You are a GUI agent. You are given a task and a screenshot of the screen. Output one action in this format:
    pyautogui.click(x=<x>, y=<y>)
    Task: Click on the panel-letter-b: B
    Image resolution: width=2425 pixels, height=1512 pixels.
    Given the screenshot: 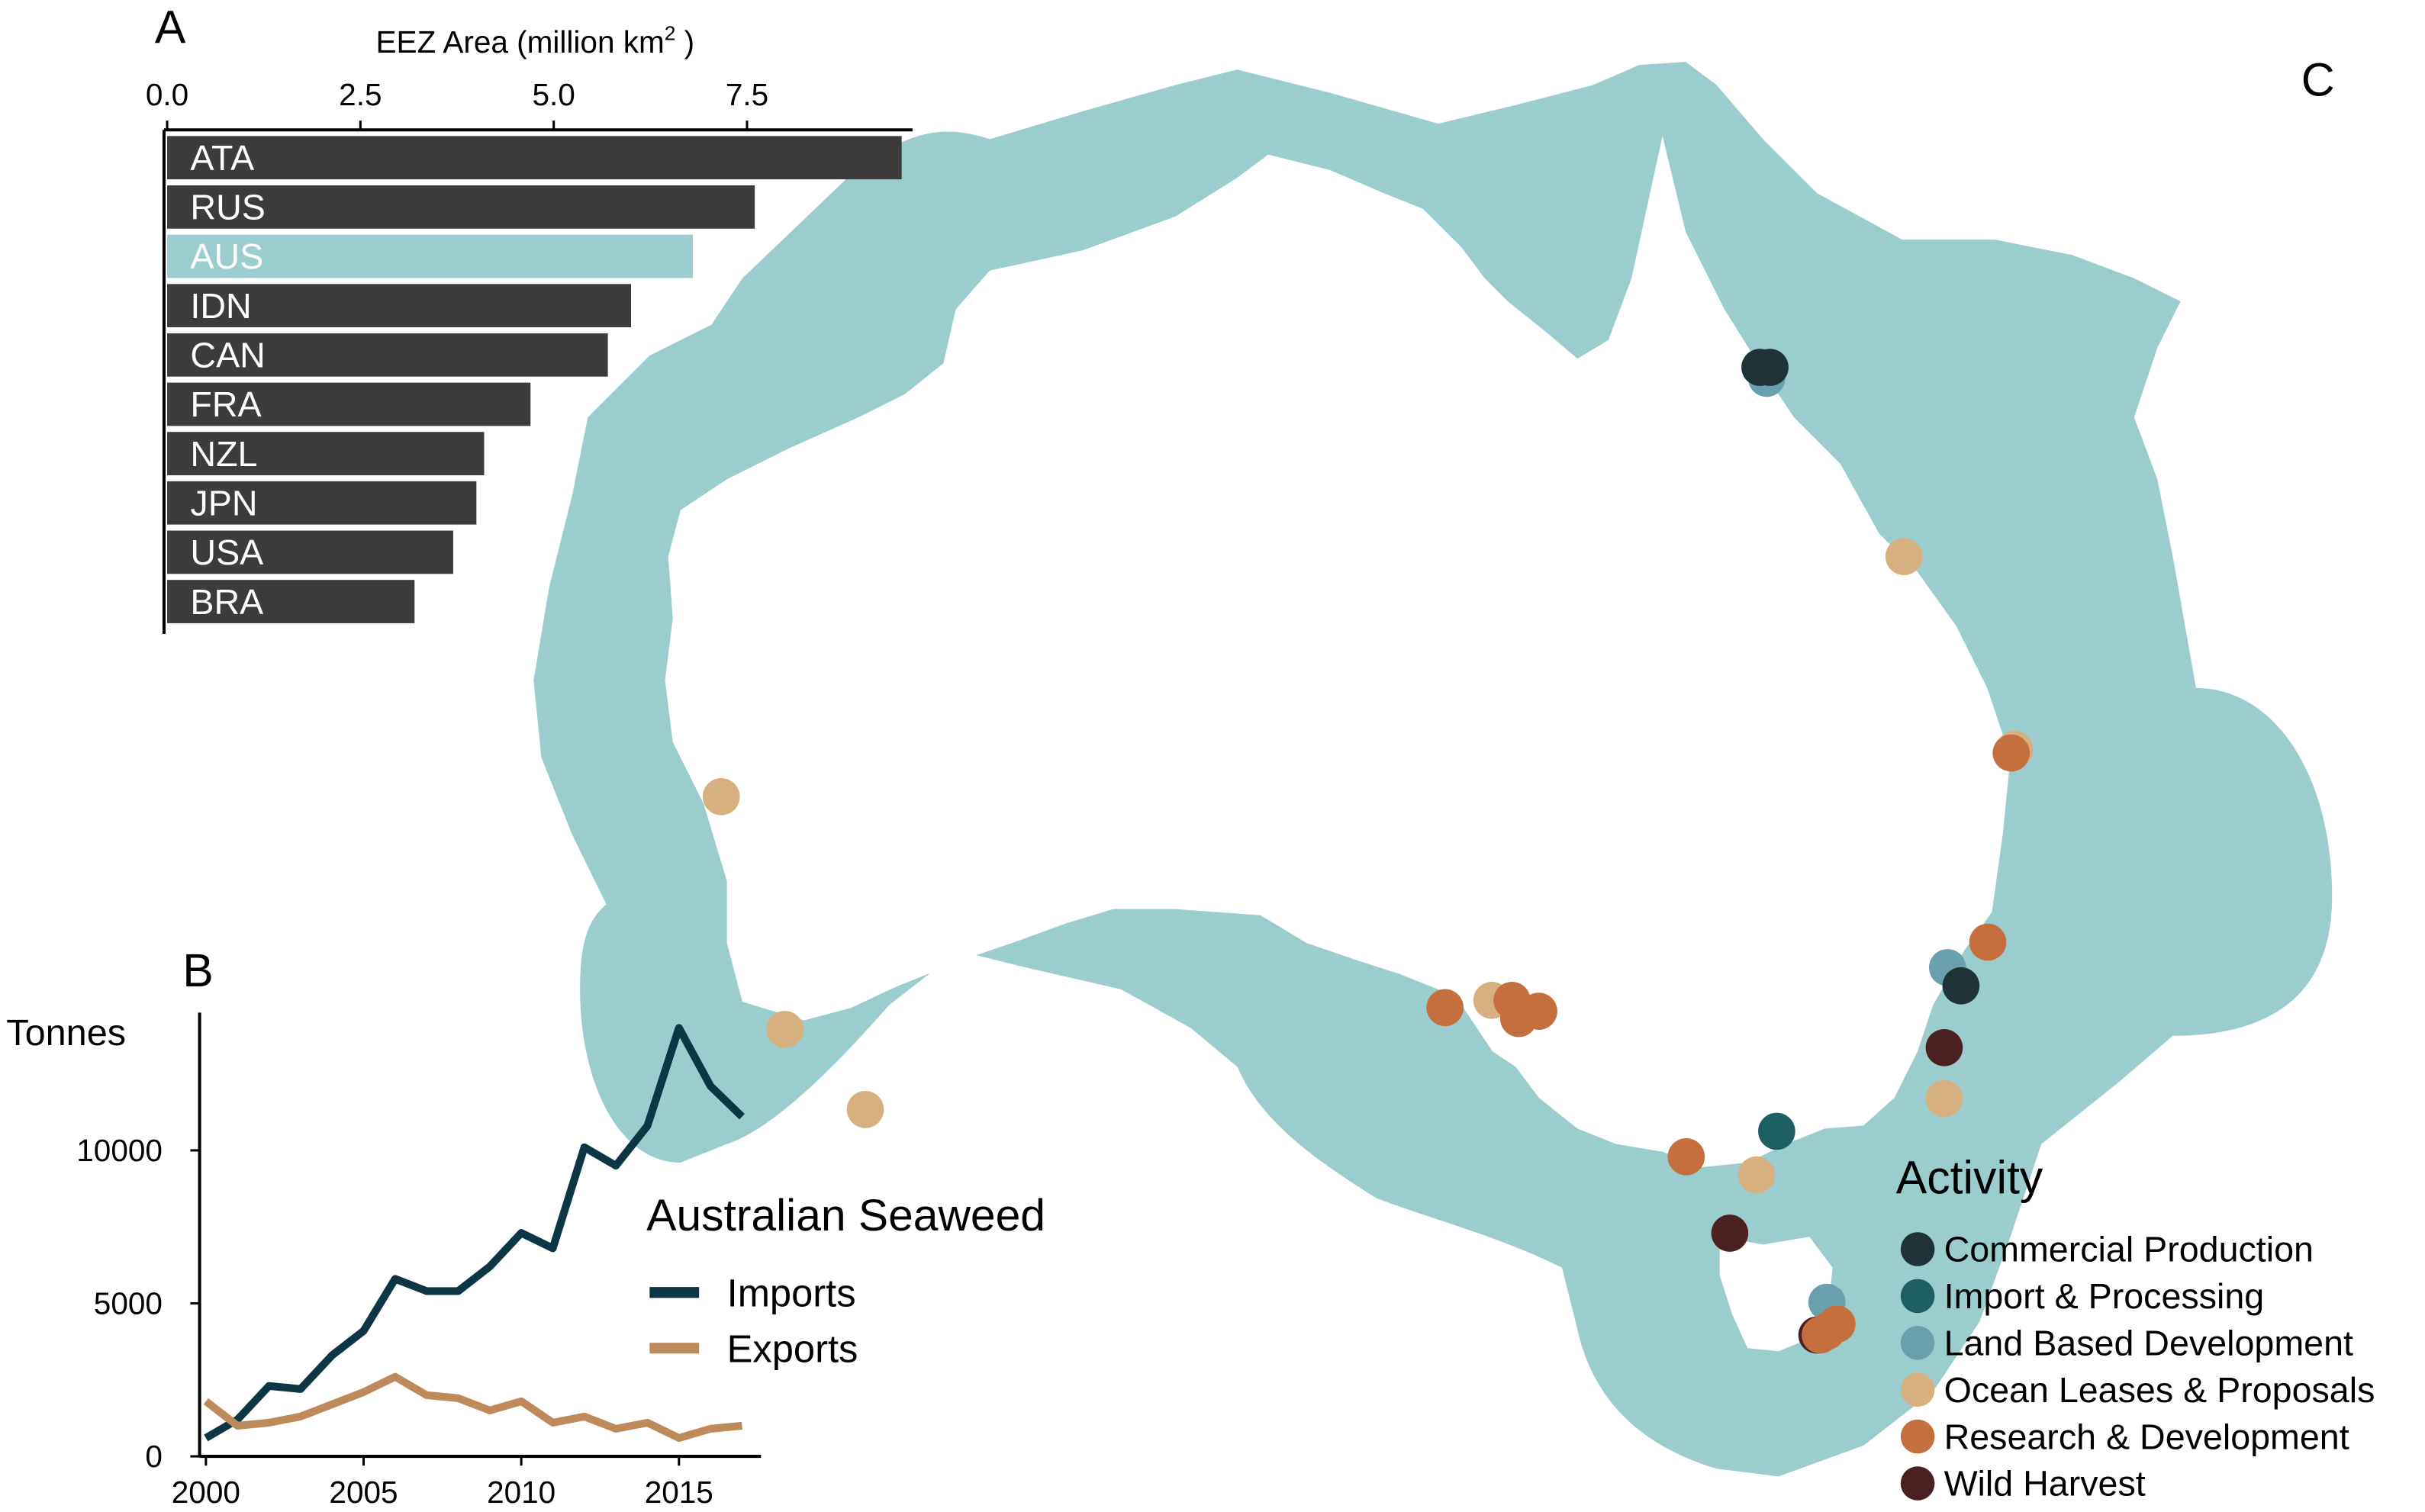 What is the action you would take?
    pyautogui.click(x=198, y=970)
    